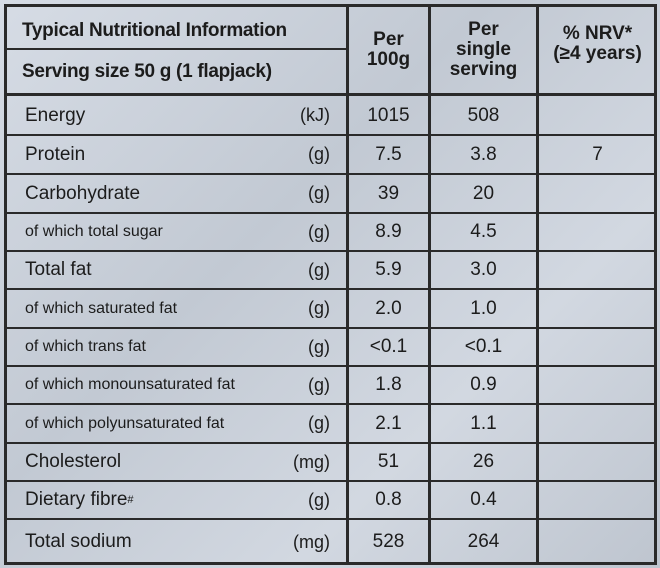  I want to click on nutrient-name-text: Energy, so click(55, 115).